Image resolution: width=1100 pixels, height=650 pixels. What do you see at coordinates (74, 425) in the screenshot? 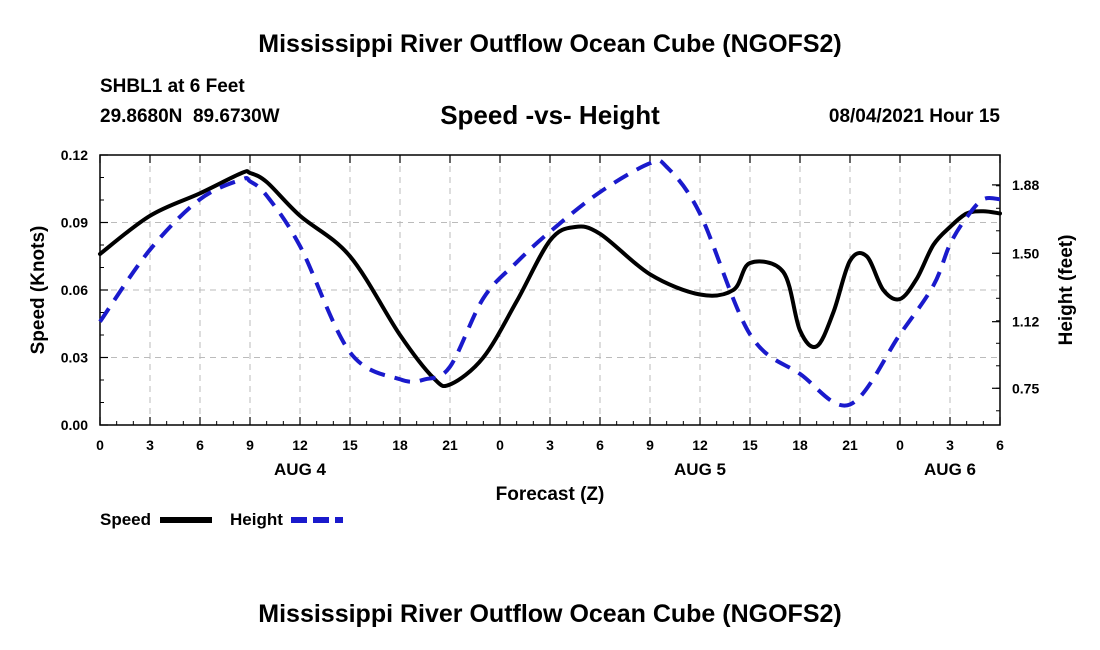
I see `y-tick-label: 0.00` at bounding box center [74, 425].